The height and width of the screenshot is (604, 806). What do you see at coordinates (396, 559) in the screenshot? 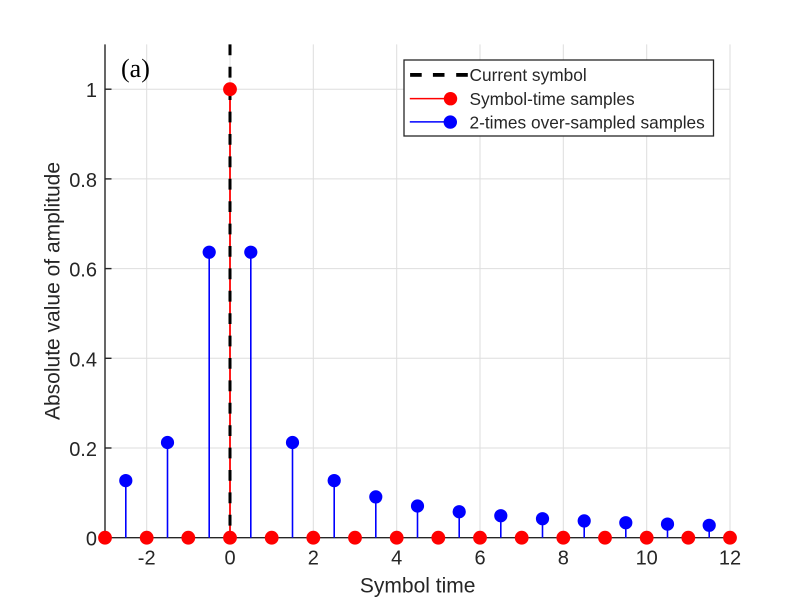
I see `svg-text: 4` at bounding box center [396, 559].